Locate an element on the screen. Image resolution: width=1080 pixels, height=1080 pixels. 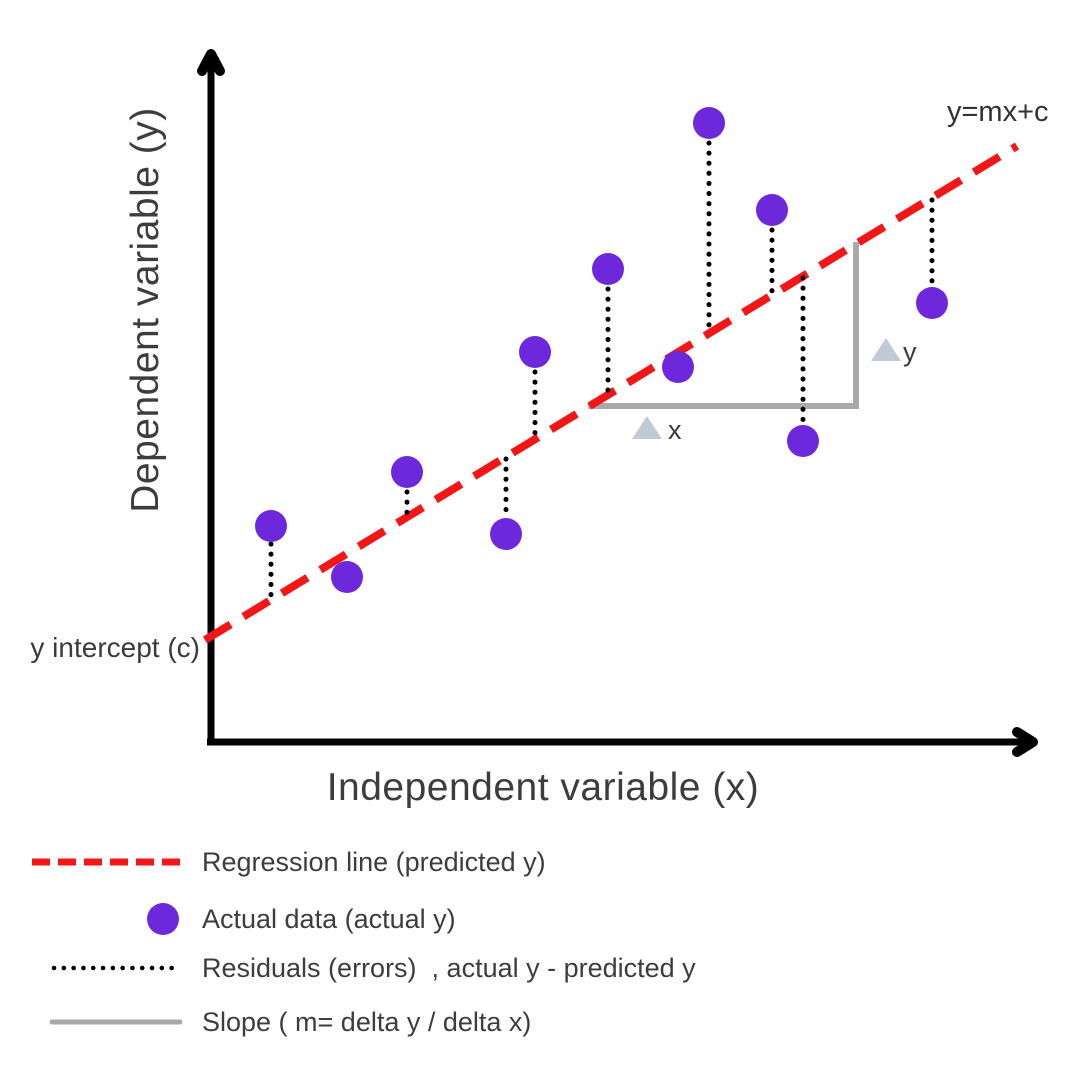
y-intercept-label: y intercept (c) is located at coordinates (115, 647).